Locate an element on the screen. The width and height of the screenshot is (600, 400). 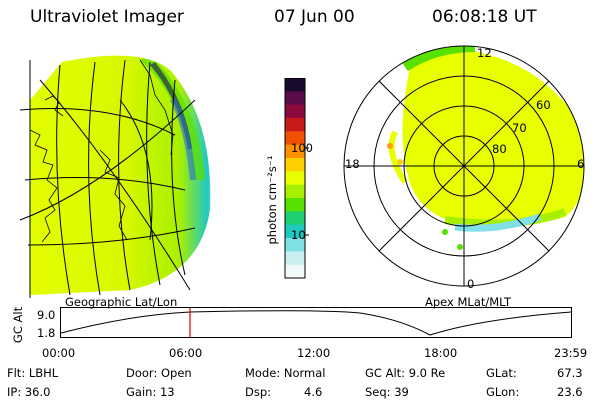
seq-info: Seq: 39 is located at coordinates (387, 392).